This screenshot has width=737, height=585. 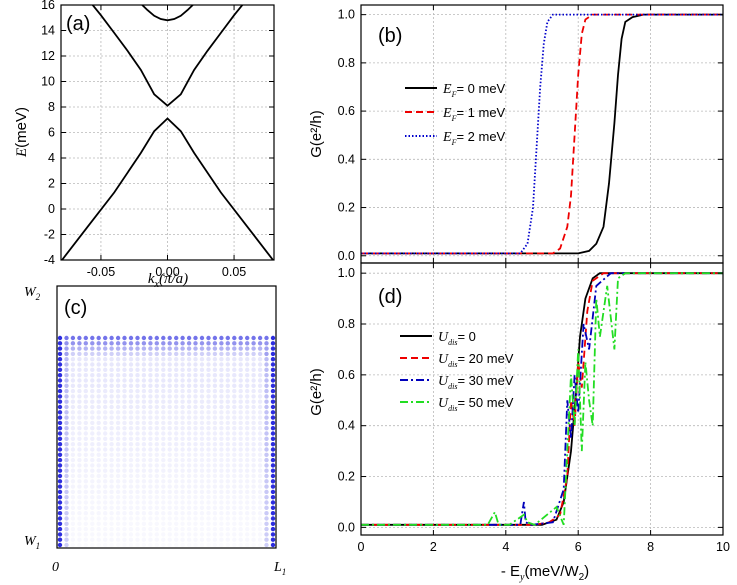 I want to click on legend-entry-0: EF= 0 meV, so click(x=474, y=90).